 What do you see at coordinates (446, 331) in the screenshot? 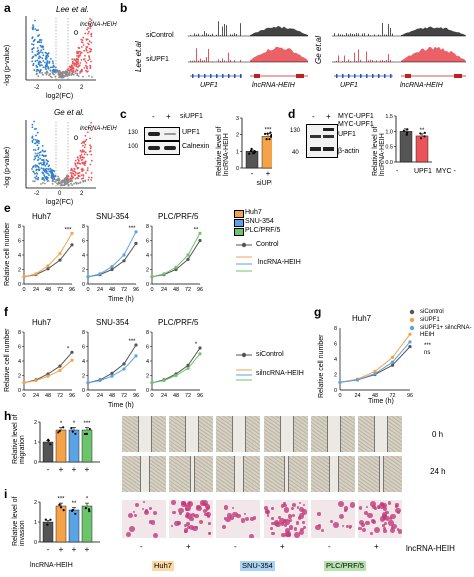
I see `legend-g-label-3: siUPF1+ silncRNA-HEIH` at bounding box center [446, 331].